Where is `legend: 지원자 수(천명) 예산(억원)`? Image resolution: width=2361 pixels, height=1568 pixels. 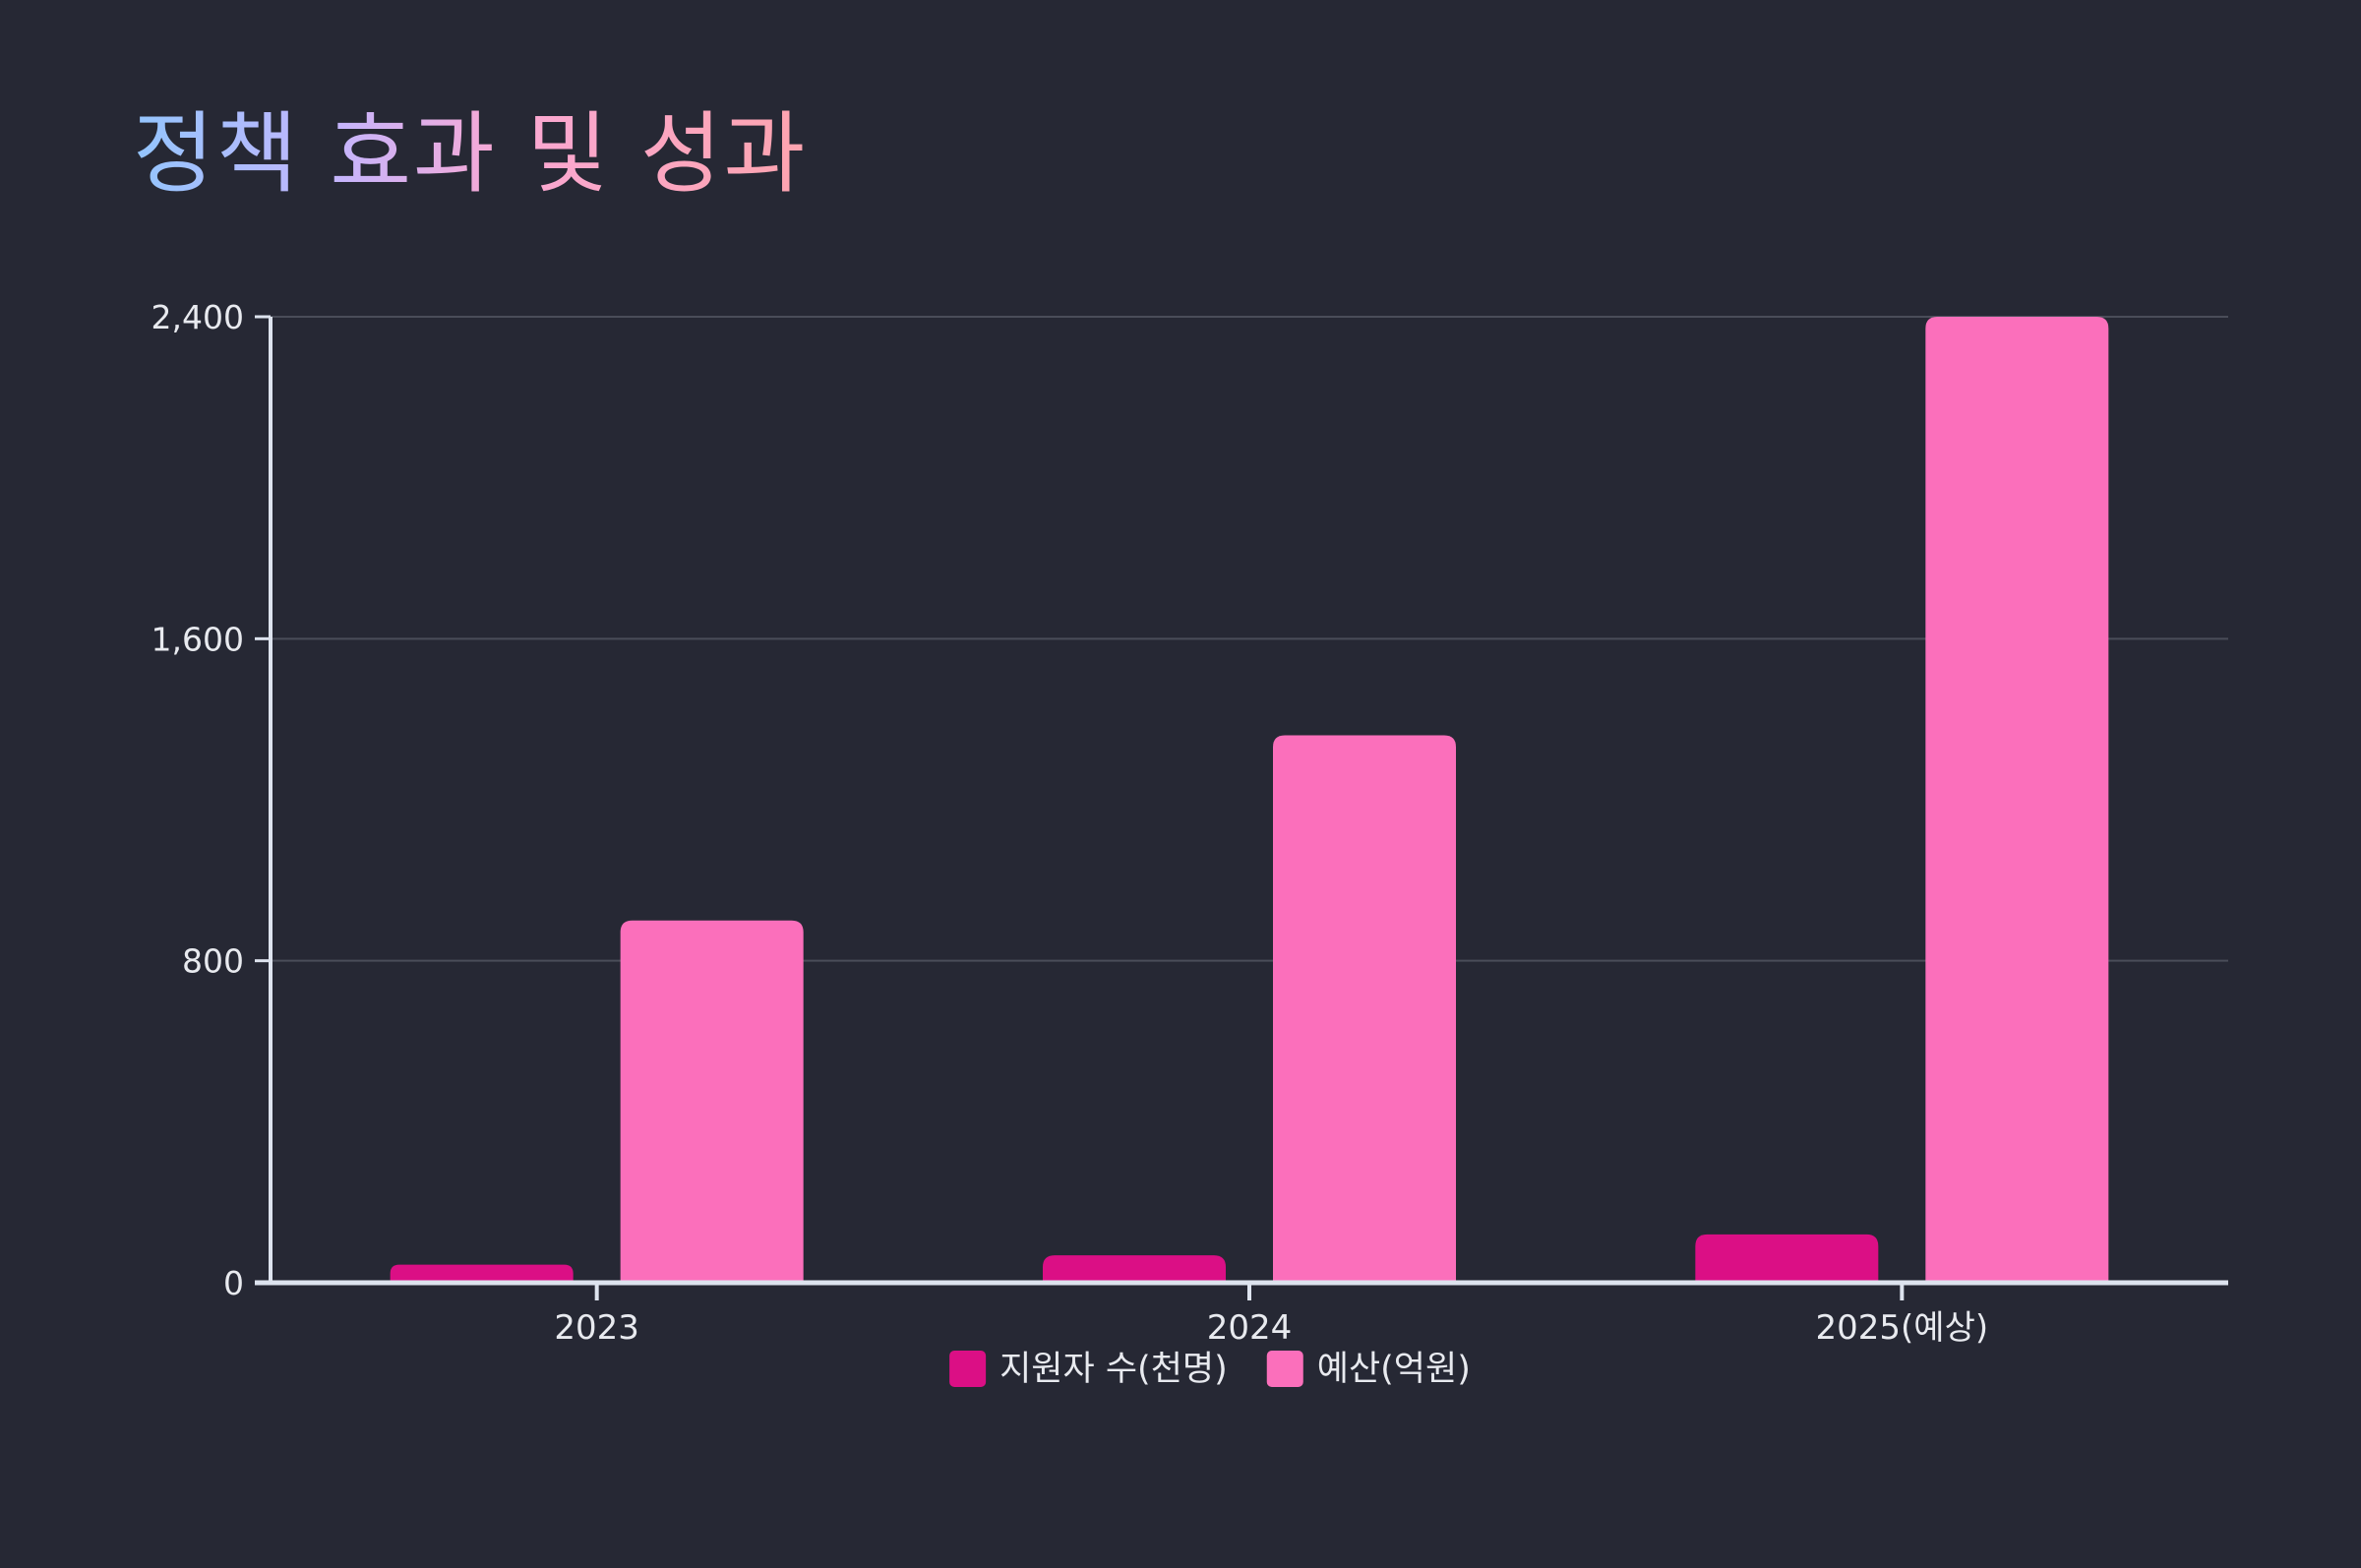 legend: 지원자 수(천명) 예산(억원) is located at coordinates (1210, 1370).